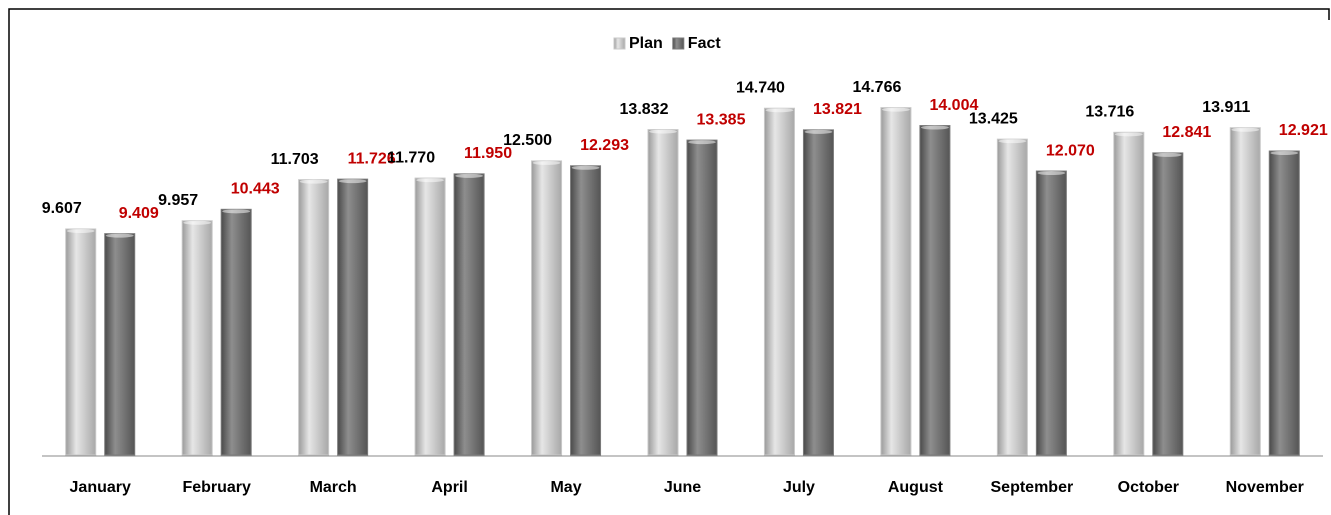 The height and width of the screenshot is (515, 1331). I want to click on data-label: 13.385, so click(721, 119).